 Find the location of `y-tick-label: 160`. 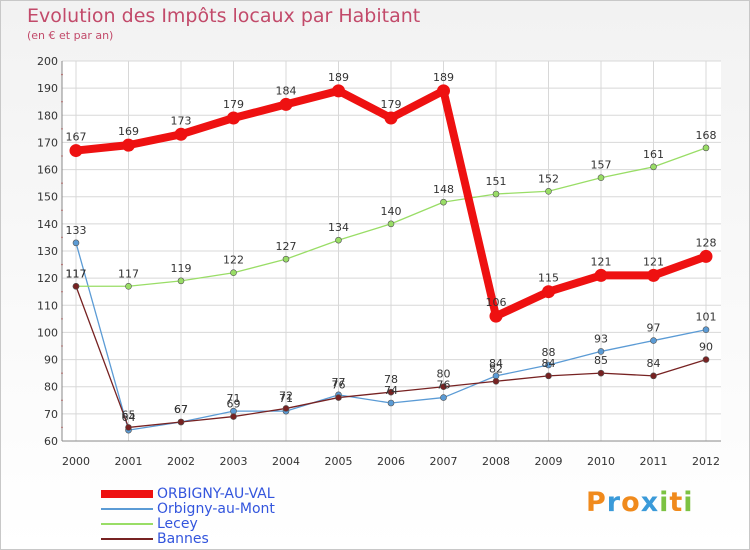

y-tick-label: 160 is located at coordinates (47, 170).